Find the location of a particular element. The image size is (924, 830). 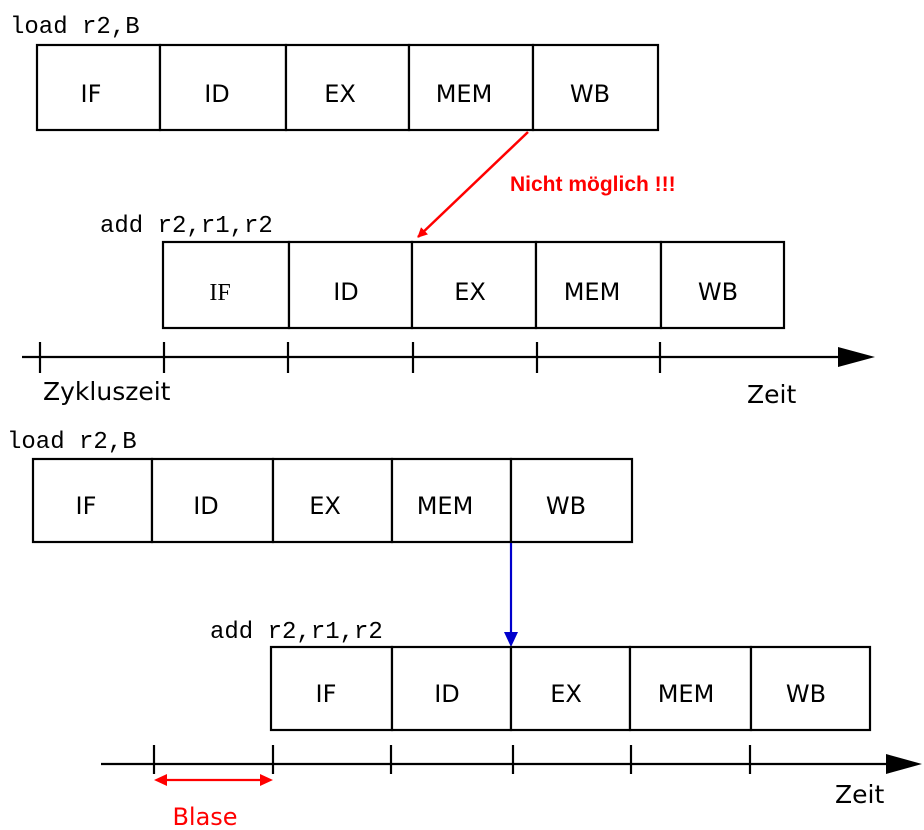

bottom-add-pipeline: IF ID EX MEM WB is located at coordinates (570, 688).